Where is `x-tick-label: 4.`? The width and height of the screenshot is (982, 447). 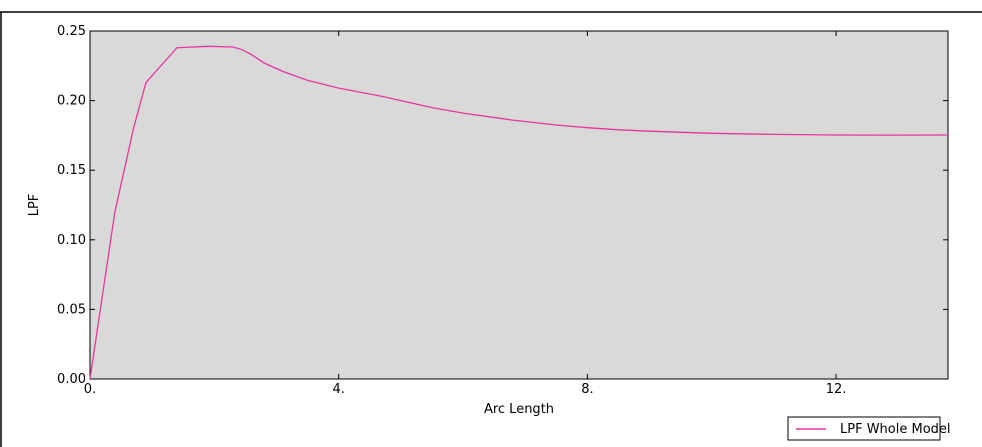 x-tick-label: 4. is located at coordinates (338, 389).